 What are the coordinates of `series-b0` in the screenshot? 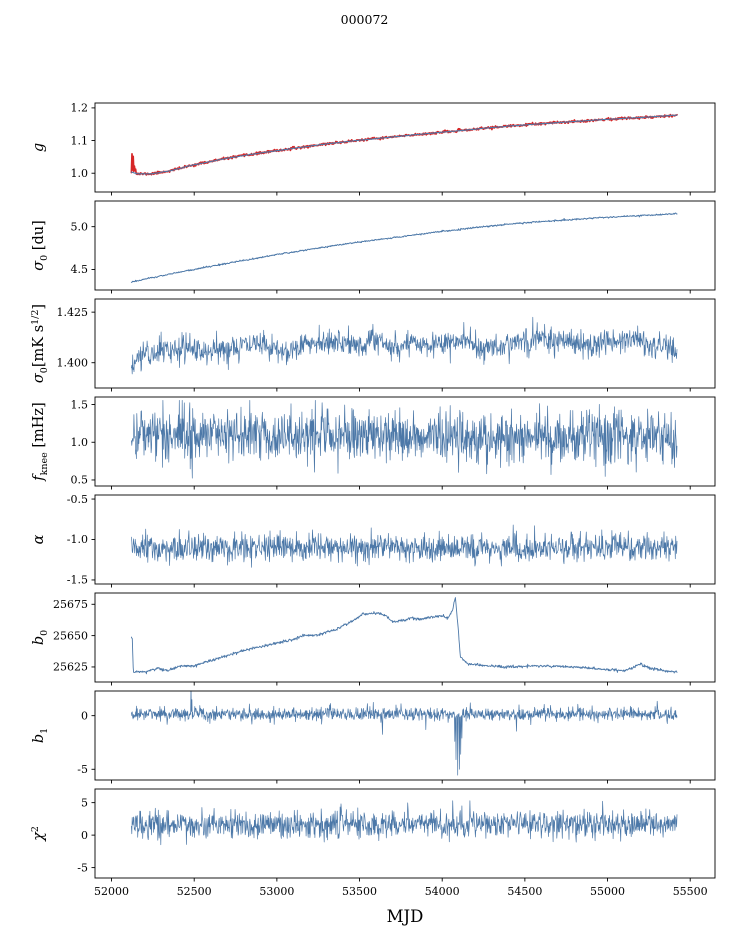 It's located at (404, 636).